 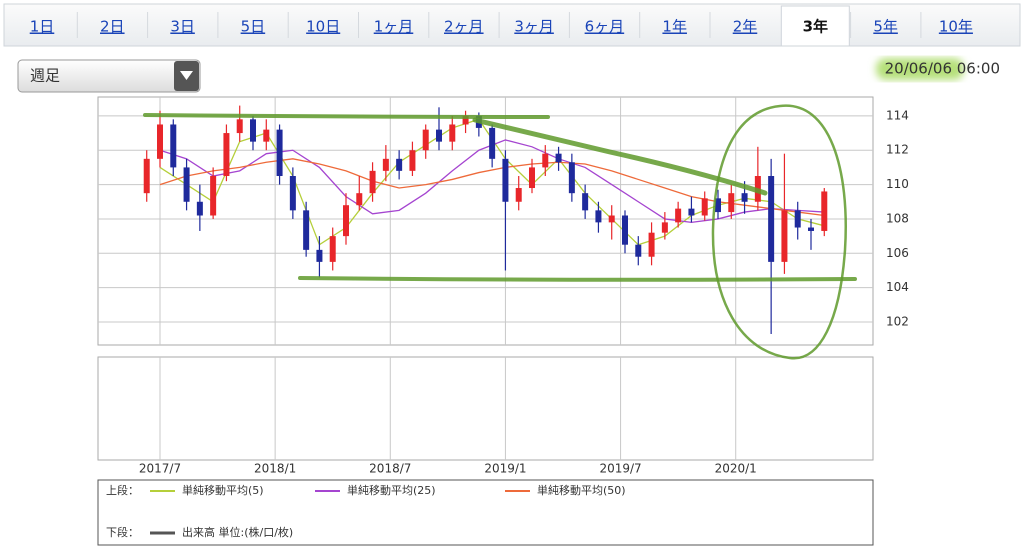 I want to click on tab-group: 1日 2日 3日 5日 10日 1ヶ月 2ヶ月 3ヶ月 6ヶ月 1年 2年 3年 5年 10年, so click(x=501, y=26).